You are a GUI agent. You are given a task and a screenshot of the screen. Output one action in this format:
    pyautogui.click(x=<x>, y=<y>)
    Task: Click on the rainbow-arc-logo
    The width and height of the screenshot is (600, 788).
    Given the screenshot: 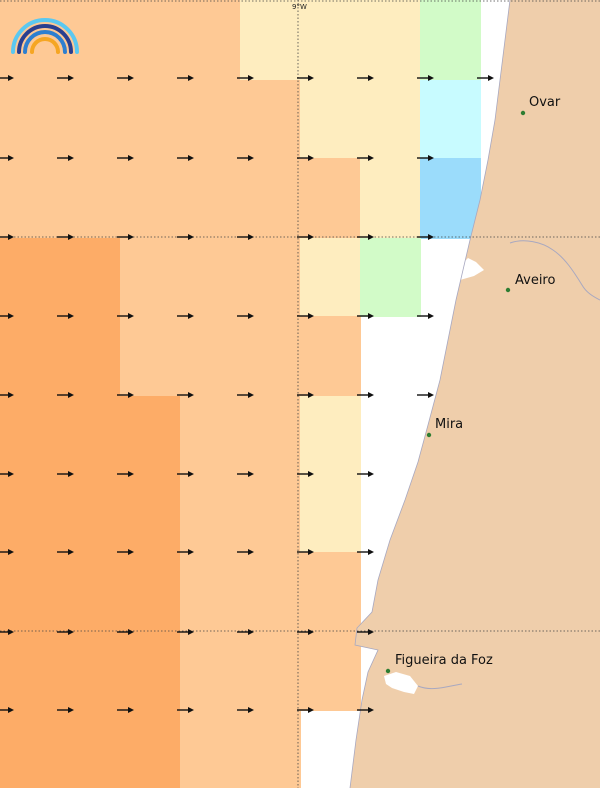 What is the action you would take?
    pyautogui.click(x=45, y=36)
    